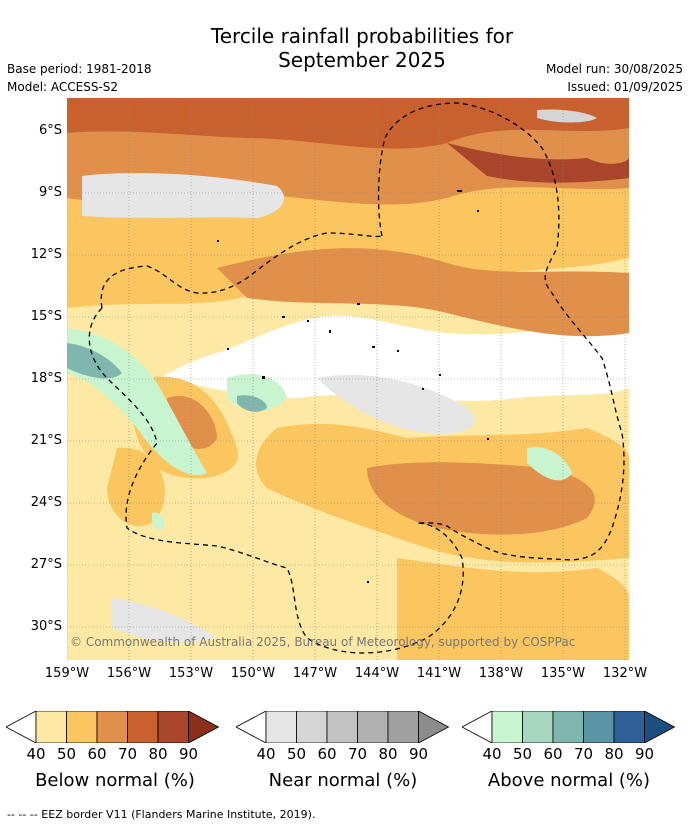  I want to click on title-line-2: September 2025, so click(362, 60).